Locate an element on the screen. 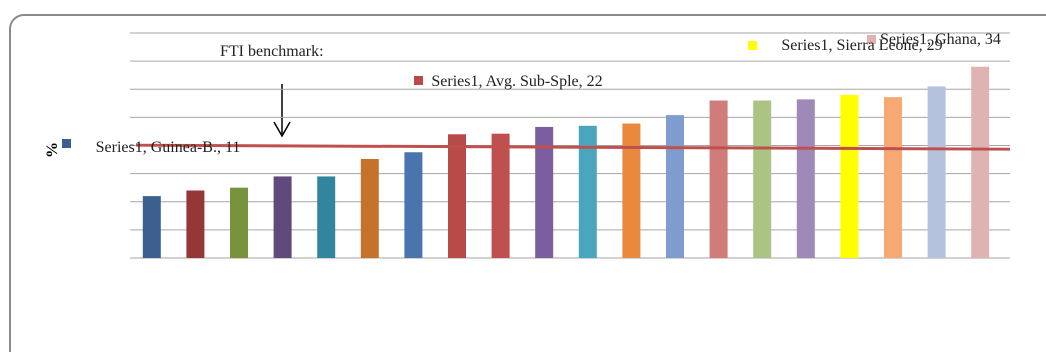 The width and height of the screenshot is (1046, 352). data-label: Series1, Avg. Sub-Sple, 22 is located at coordinates (517, 81).